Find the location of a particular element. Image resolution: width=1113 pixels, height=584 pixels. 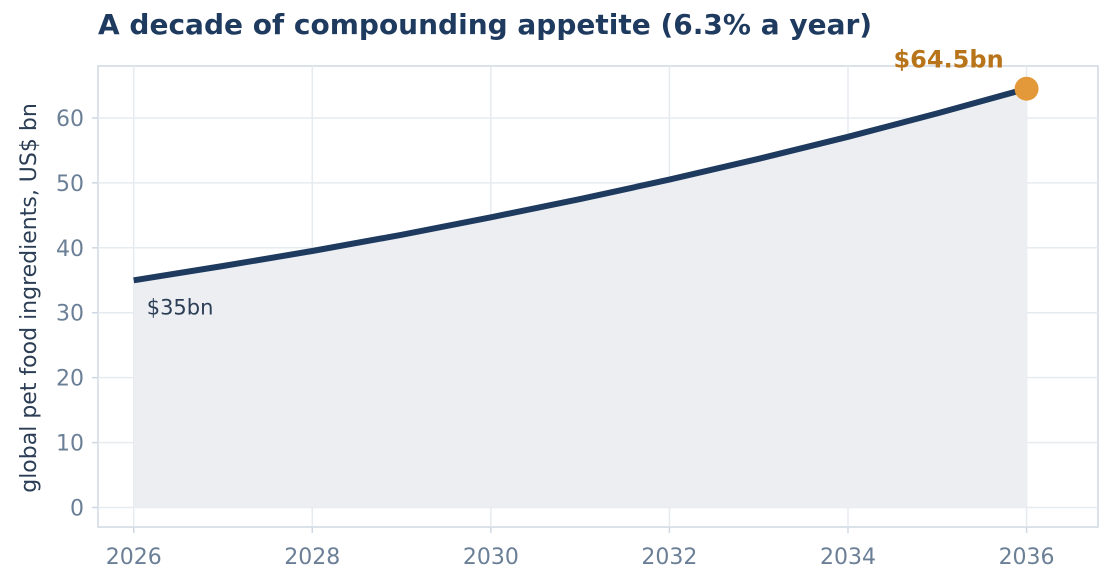

y-axis-ticks: 0 10 20 30 40 50 60 is located at coordinates (77, 314).